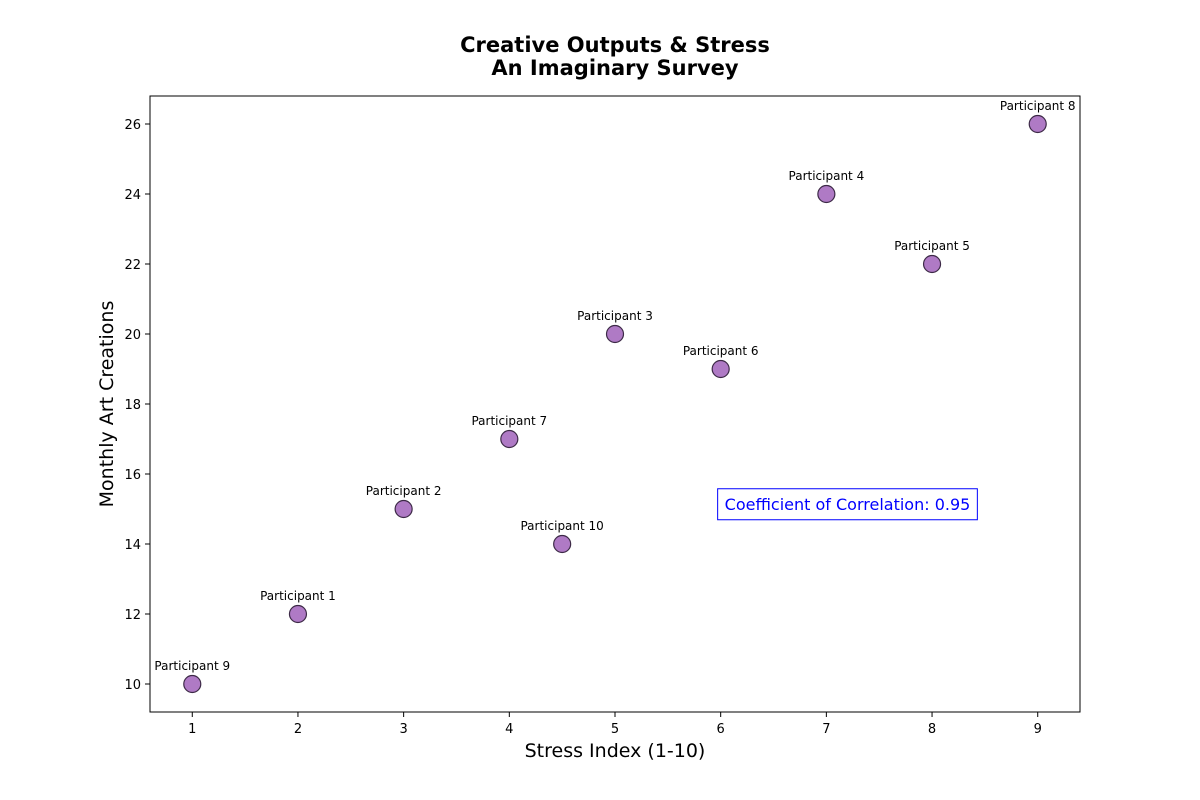 The width and height of the screenshot is (1200, 800). I want to click on x-tick-label: 3, so click(403, 729).